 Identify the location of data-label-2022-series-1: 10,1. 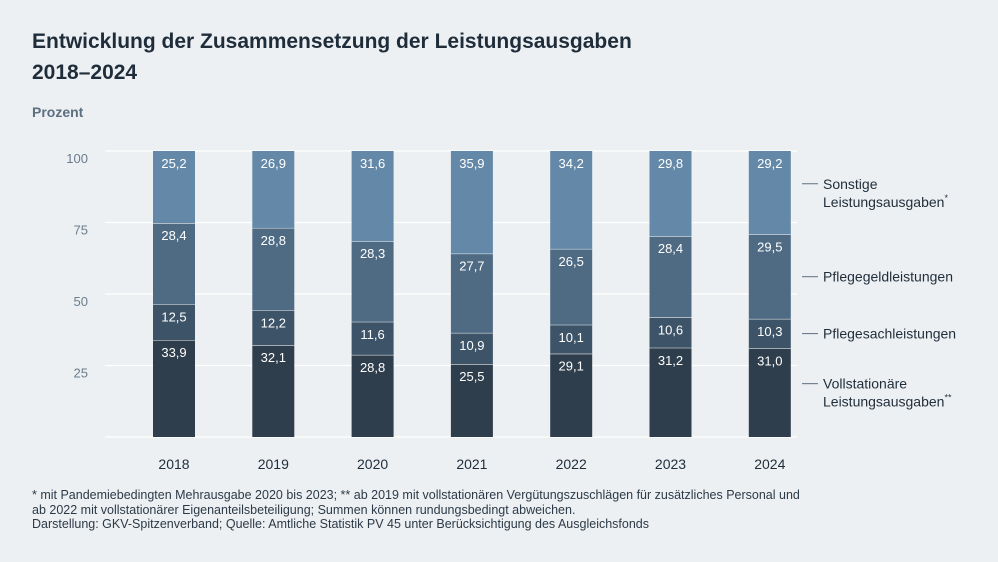
(571, 337).